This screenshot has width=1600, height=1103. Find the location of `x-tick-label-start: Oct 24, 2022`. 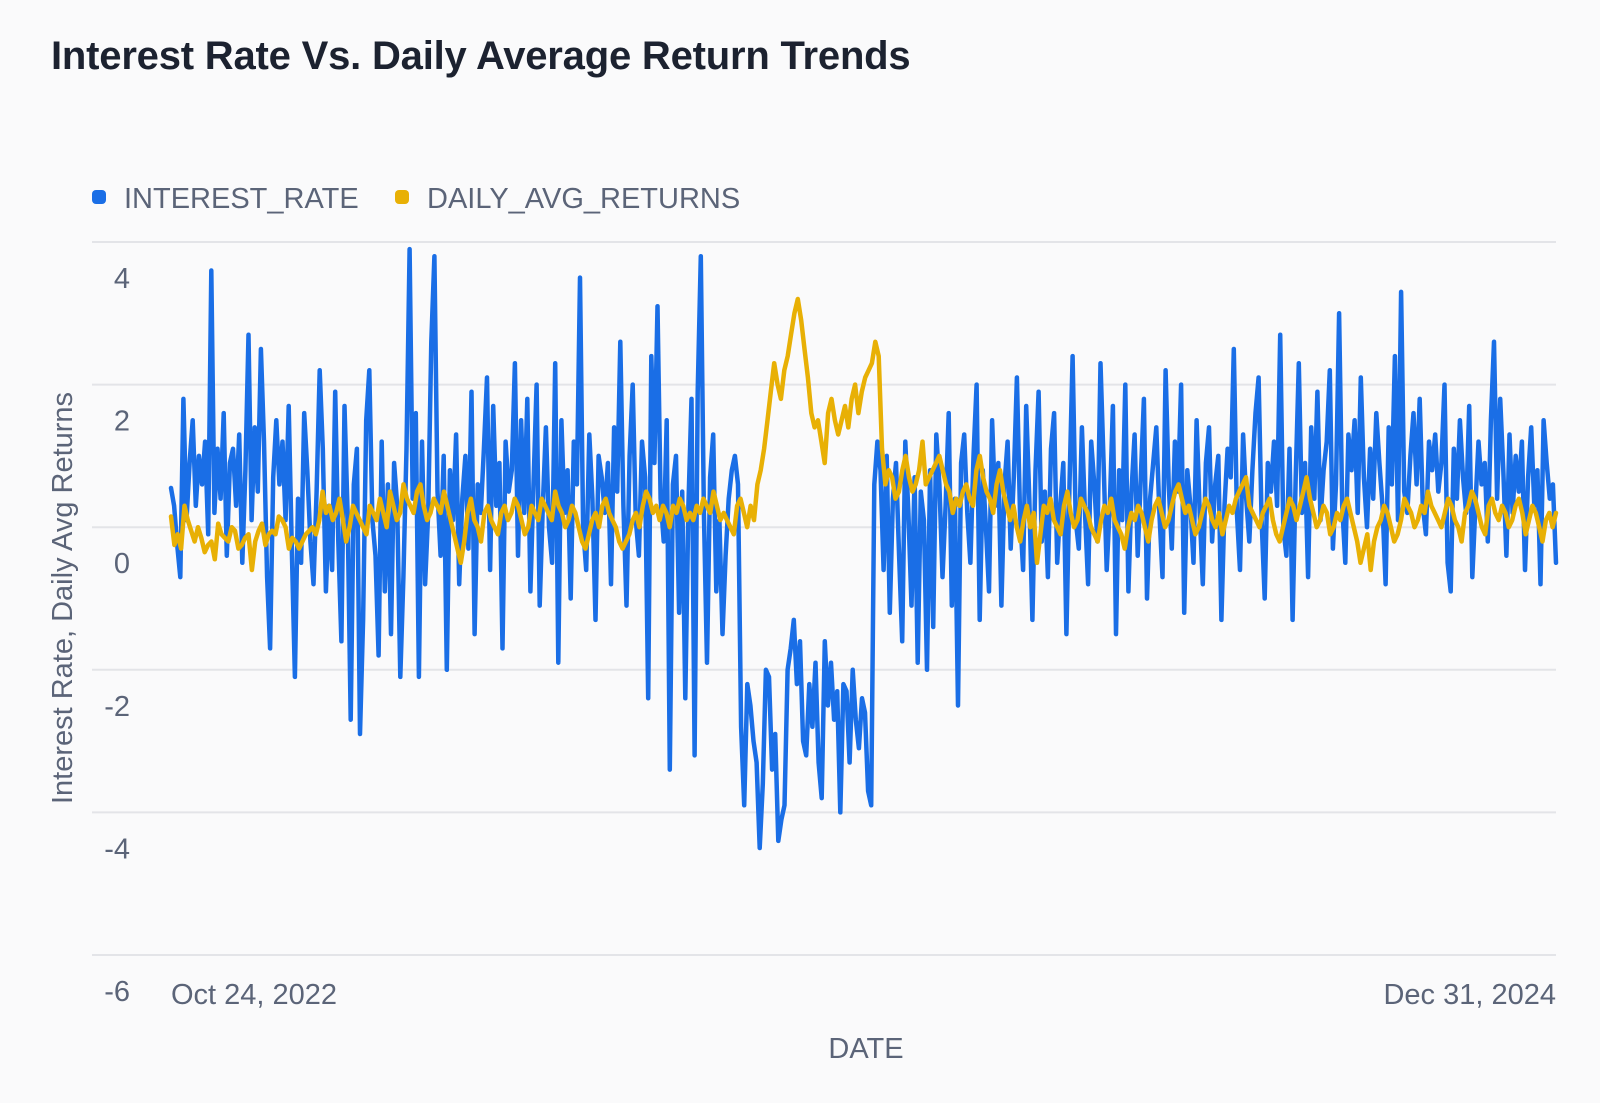

x-tick-label-start: Oct 24, 2022 is located at coordinates (254, 995).